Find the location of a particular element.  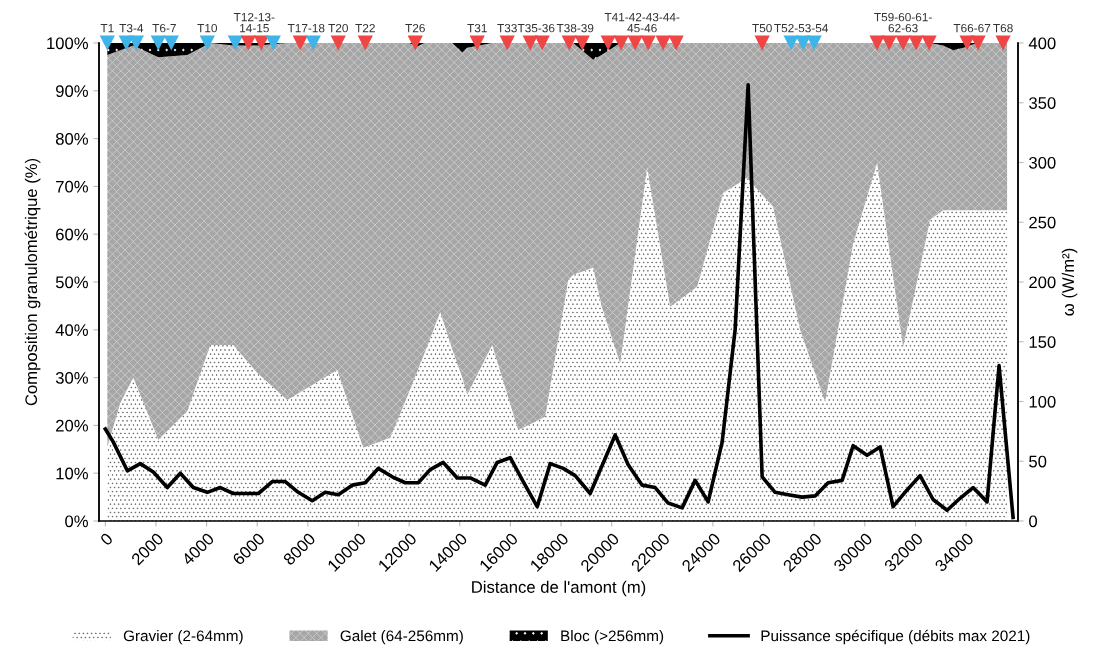

y-tick-label: 20% is located at coordinates (72, 425).